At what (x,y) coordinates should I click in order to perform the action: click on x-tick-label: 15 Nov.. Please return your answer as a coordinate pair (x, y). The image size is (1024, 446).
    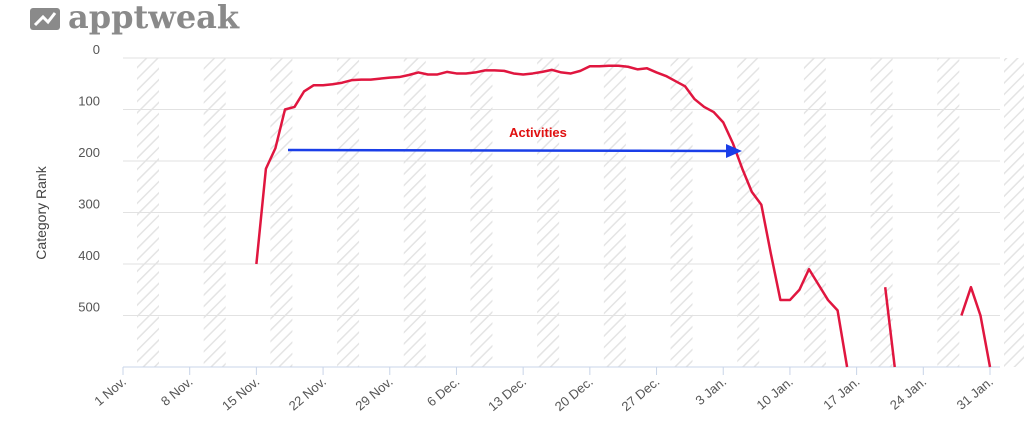
    Looking at the image, I should click on (240, 394).